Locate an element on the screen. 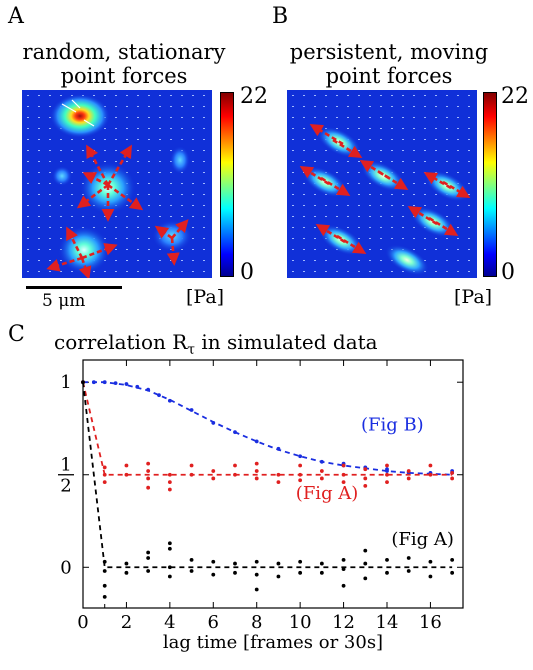 The image size is (533, 670). x-tick-label: 0 is located at coordinates (82, 622).